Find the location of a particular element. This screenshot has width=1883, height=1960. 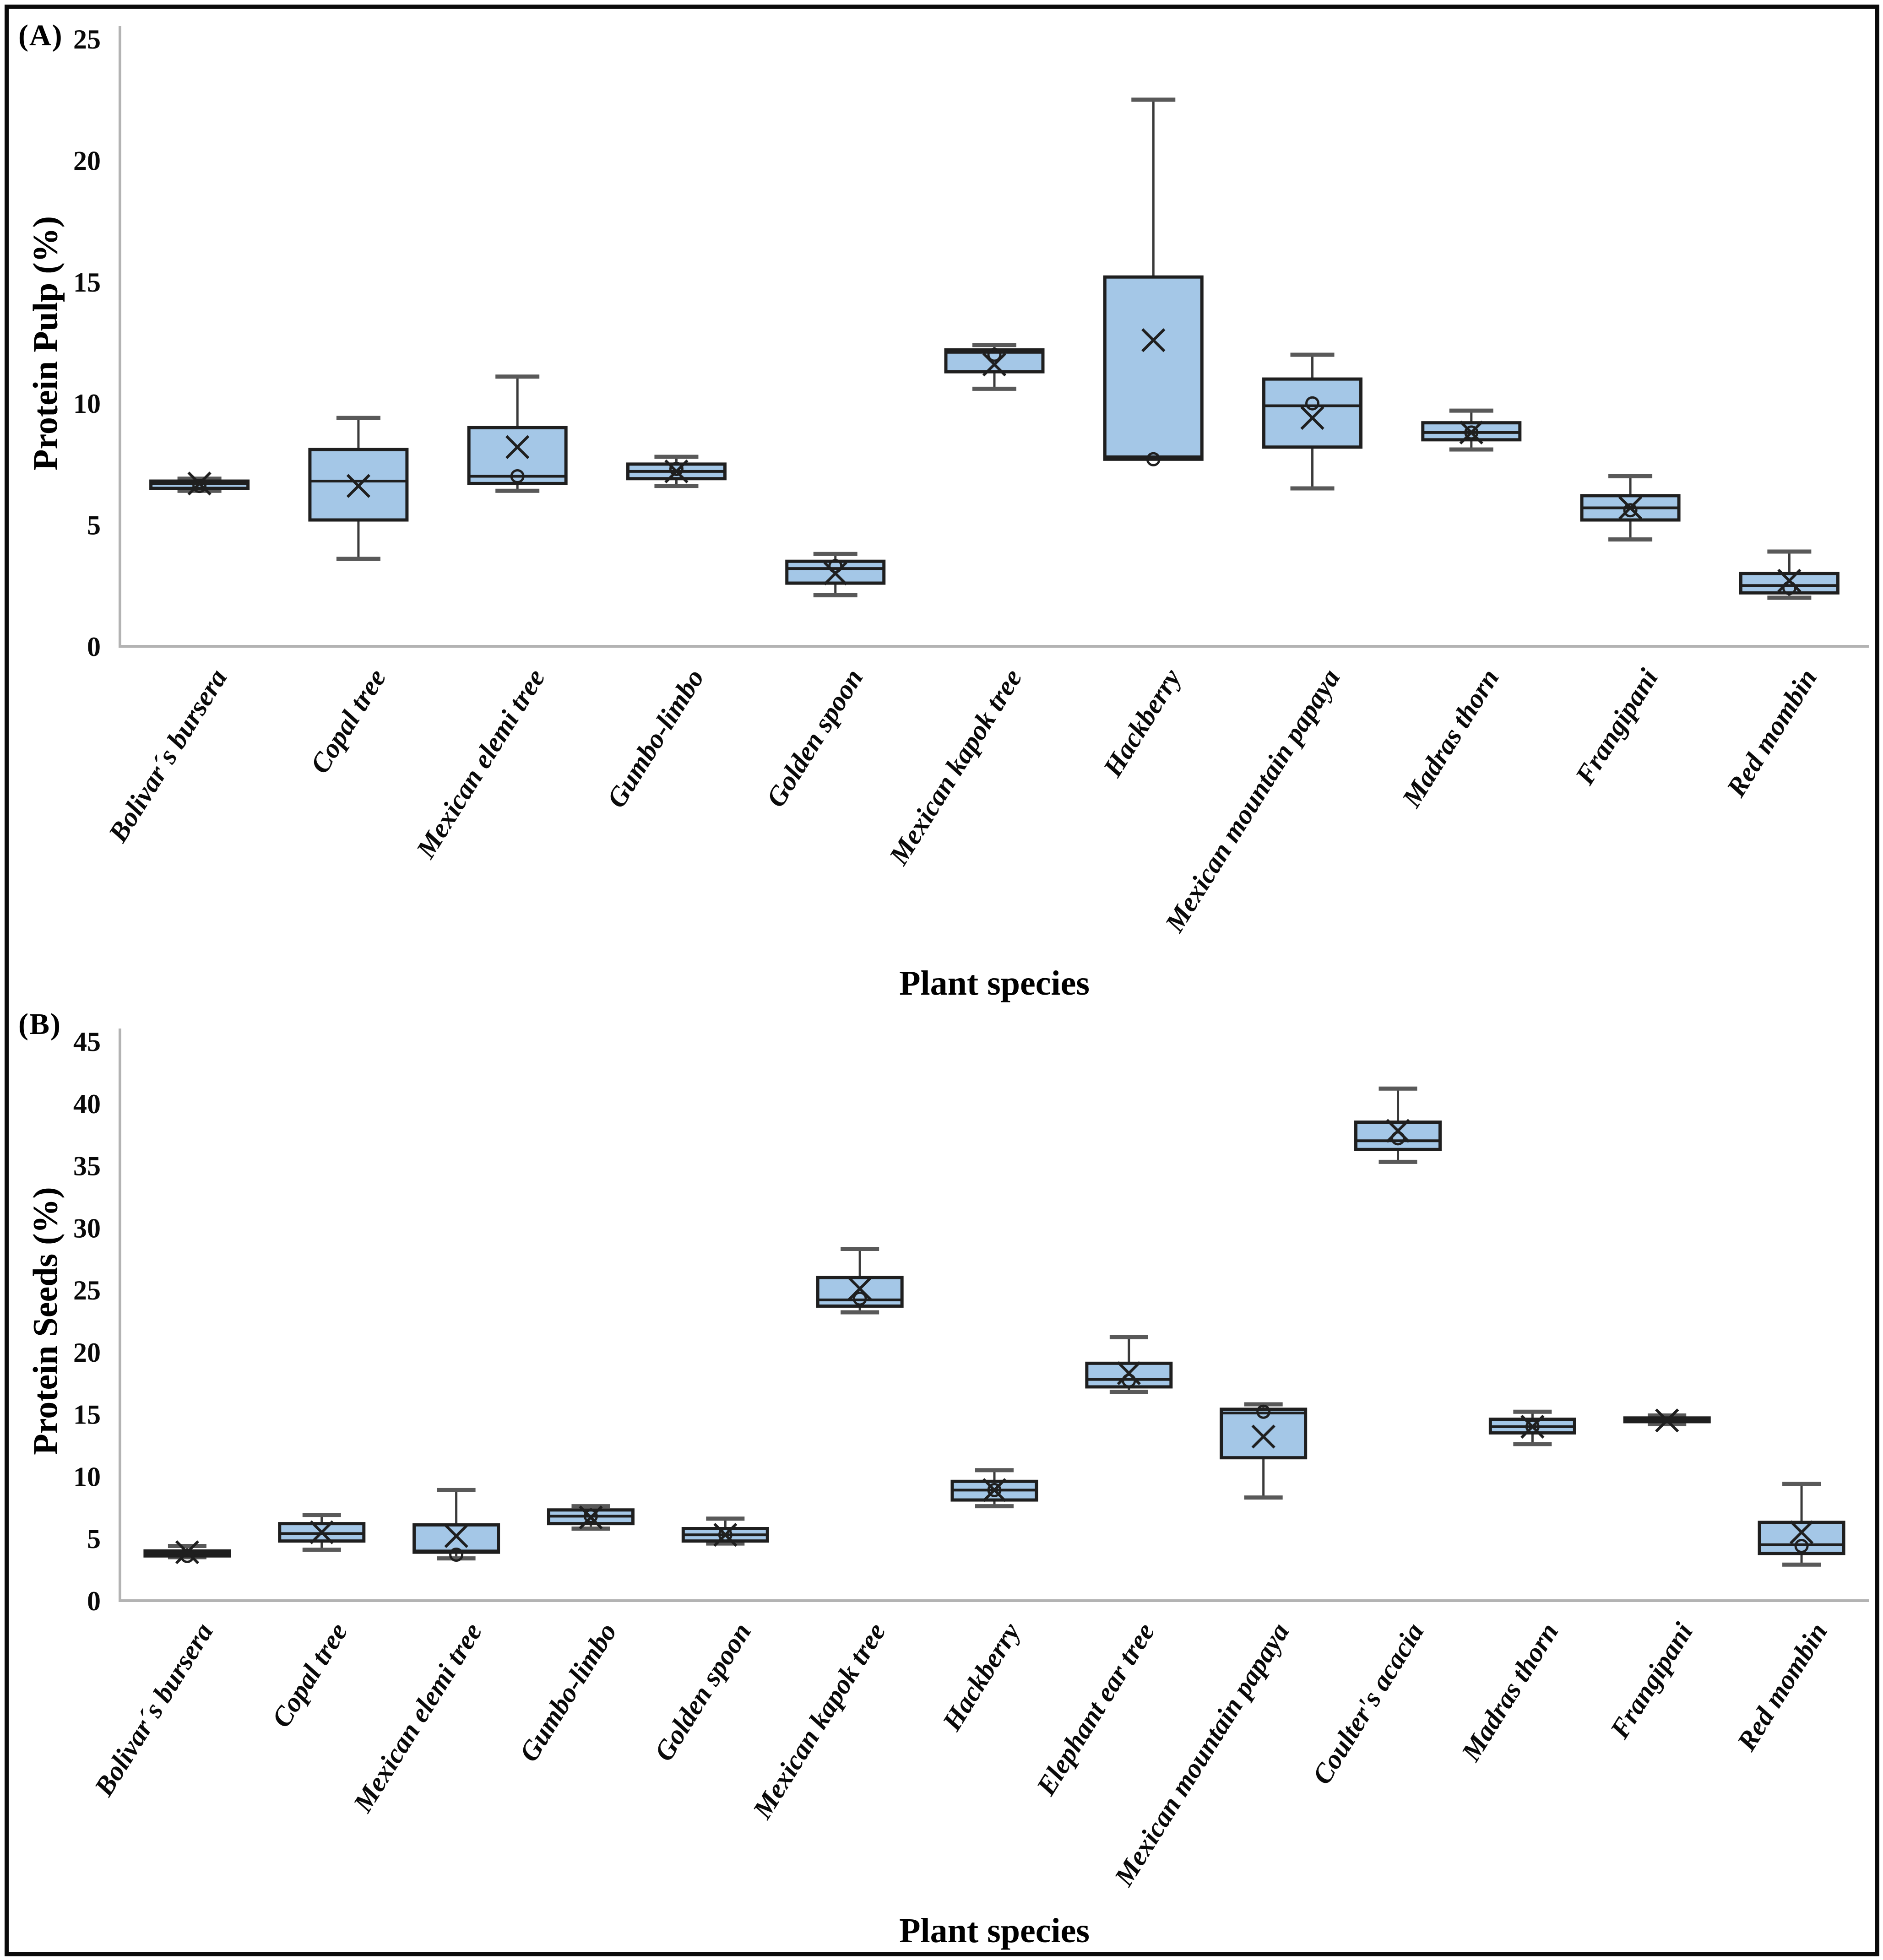

panel-a-y-axis-title: Protein Pulp (%) is located at coordinates (45, 344).